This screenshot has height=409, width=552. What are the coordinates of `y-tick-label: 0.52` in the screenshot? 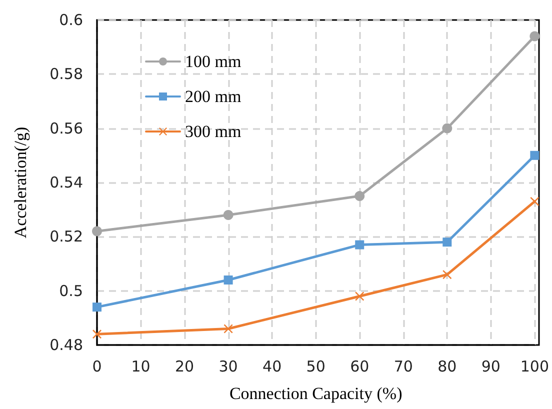 It's located at (66, 237).